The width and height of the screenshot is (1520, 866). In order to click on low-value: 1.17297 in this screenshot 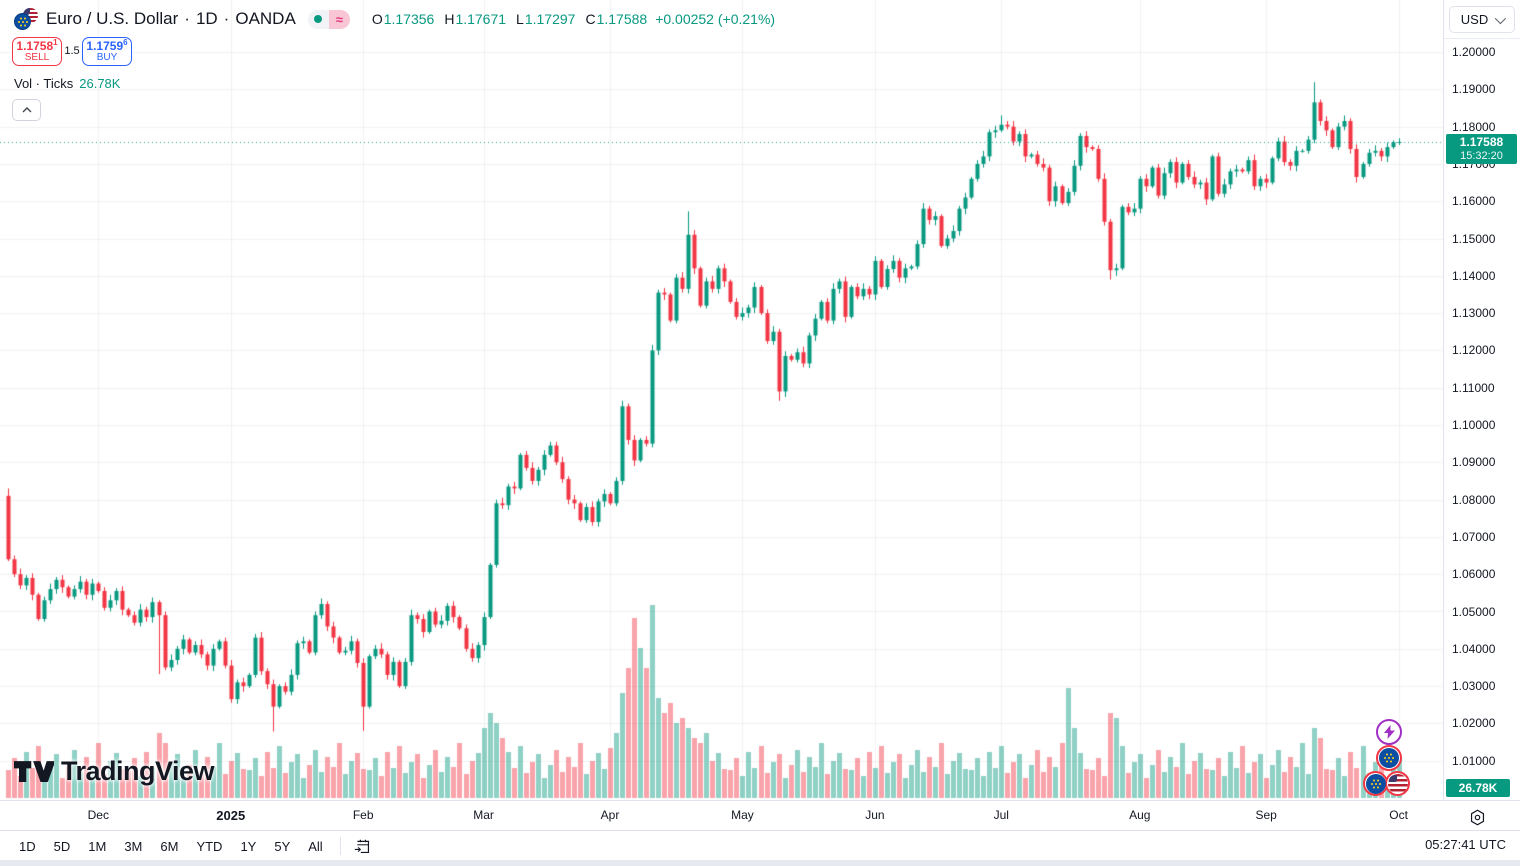, I will do `click(550, 19)`.